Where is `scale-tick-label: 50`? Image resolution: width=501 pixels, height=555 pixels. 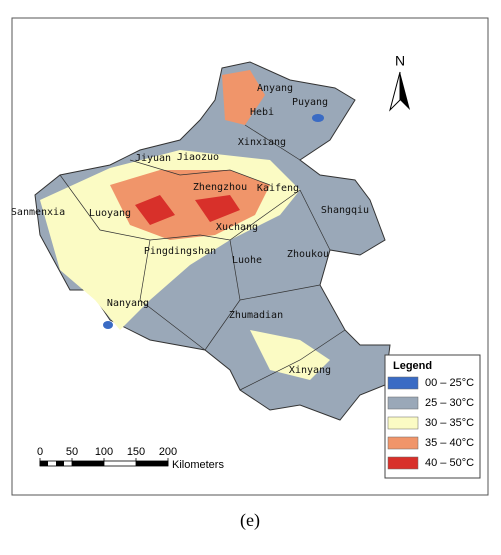
scale-tick-label: 50 is located at coordinates (72, 452).